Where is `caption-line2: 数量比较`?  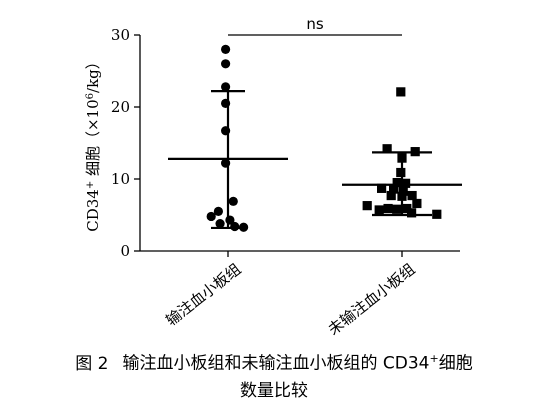 caption-line2: 数量比较 is located at coordinates (274, 391).